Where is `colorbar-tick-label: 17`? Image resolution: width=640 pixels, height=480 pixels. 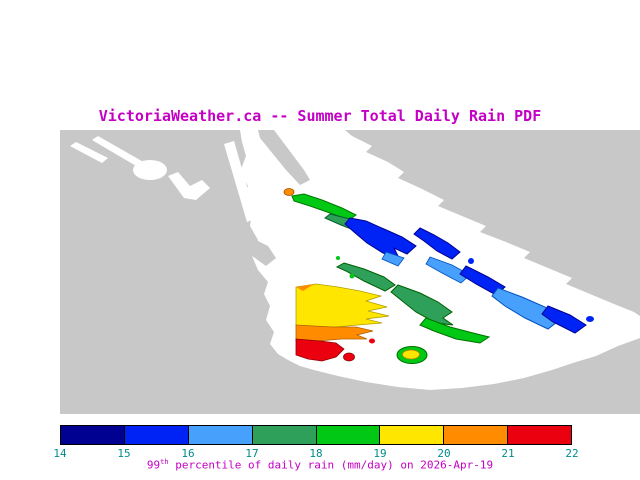
colorbar-tick-label: 17 is located at coordinates (252, 453).